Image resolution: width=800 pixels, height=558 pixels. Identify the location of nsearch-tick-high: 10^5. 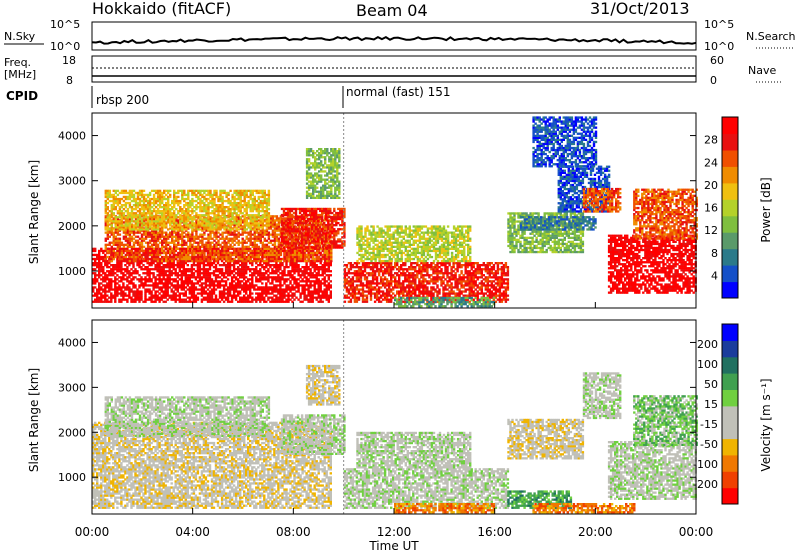
(719, 24).